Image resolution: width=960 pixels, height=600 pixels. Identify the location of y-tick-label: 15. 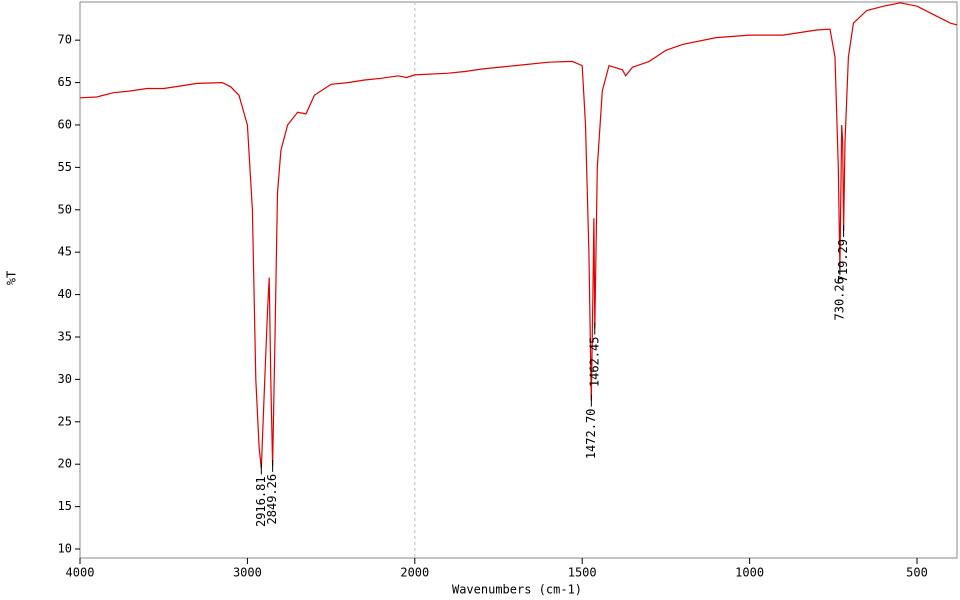
(65, 506).